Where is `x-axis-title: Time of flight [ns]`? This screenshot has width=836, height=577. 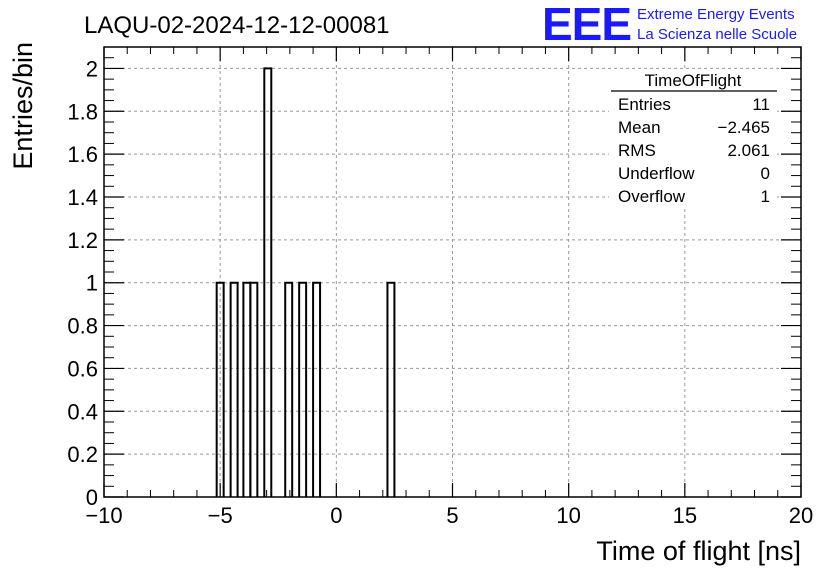
x-axis-title: Time of flight [ns] is located at coordinates (698, 551).